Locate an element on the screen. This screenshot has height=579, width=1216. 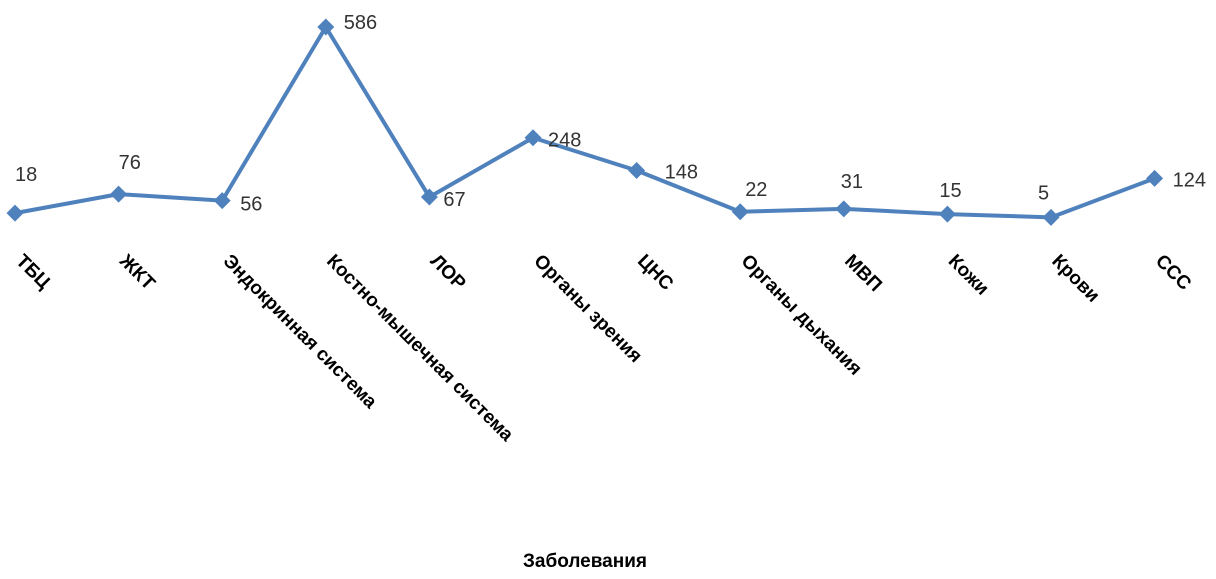
x-tick-label-лор: ЛОР is located at coordinates (448, 273).